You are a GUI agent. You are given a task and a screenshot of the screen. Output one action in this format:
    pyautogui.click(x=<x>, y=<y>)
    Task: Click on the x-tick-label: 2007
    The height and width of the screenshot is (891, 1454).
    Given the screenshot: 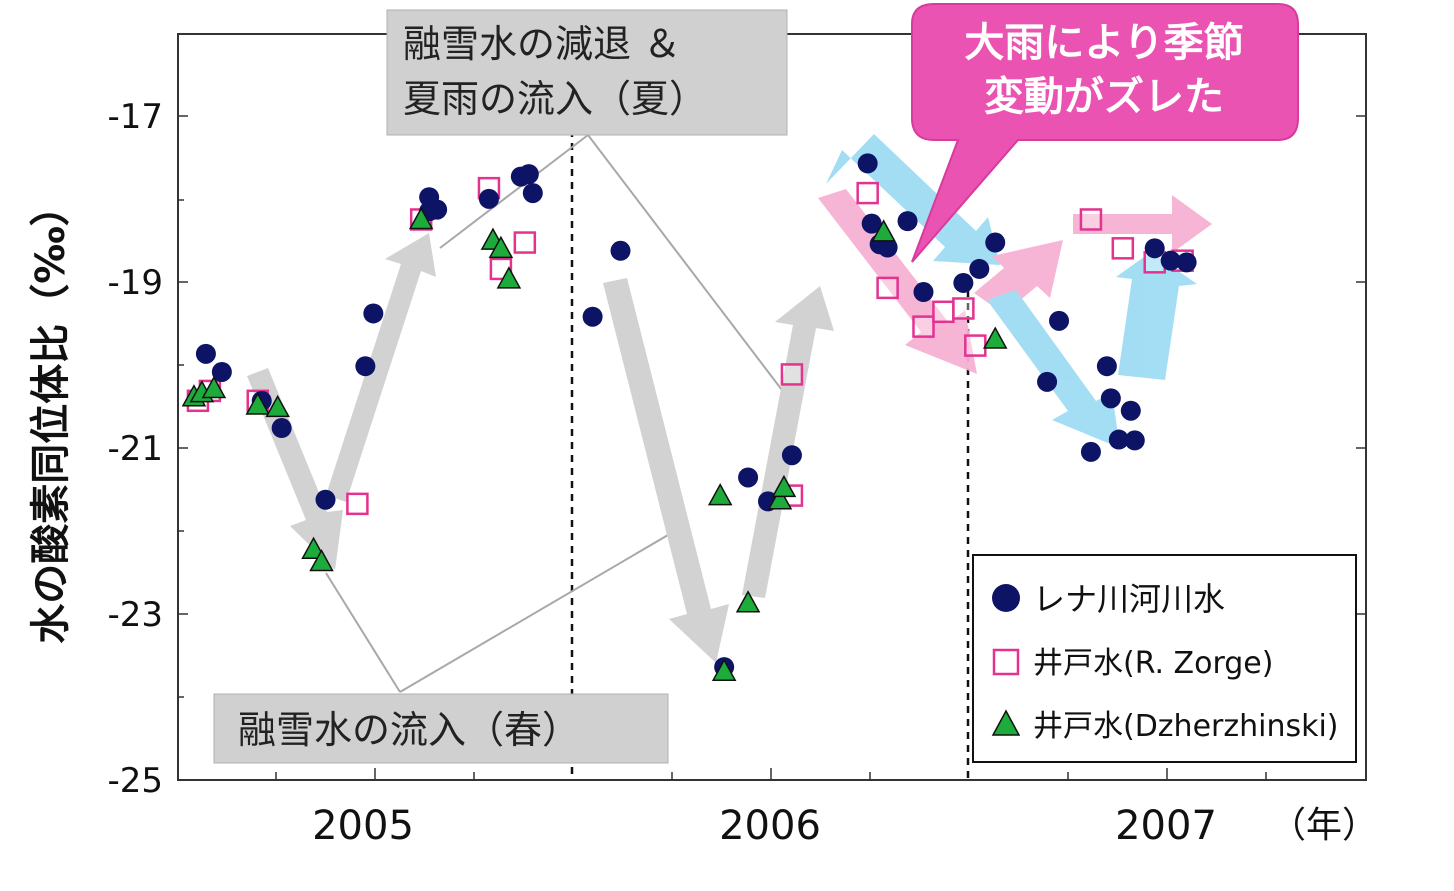 What is the action you would take?
    pyautogui.click(x=1166, y=826)
    